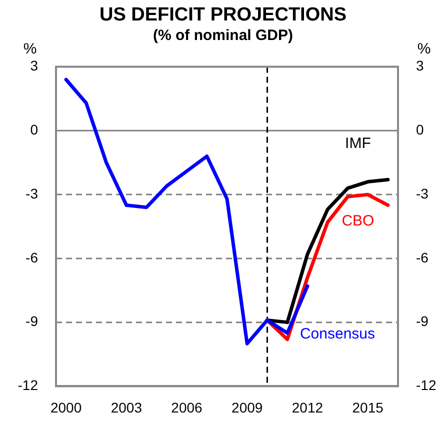 The height and width of the screenshot is (437, 446). What do you see at coordinates (358, 143) in the screenshot?
I see `series-label: IMF` at bounding box center [358, 143].